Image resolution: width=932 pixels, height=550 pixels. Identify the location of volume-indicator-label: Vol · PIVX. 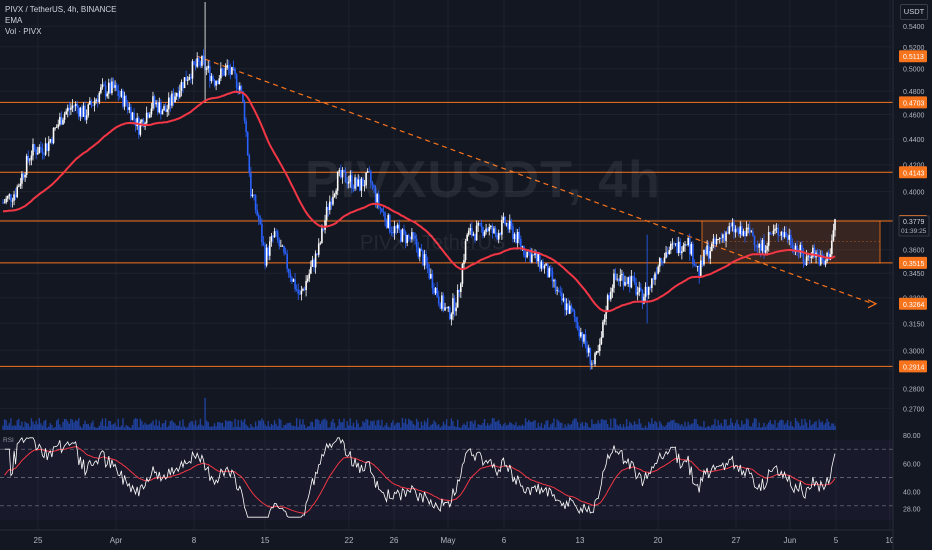
(23, 31).